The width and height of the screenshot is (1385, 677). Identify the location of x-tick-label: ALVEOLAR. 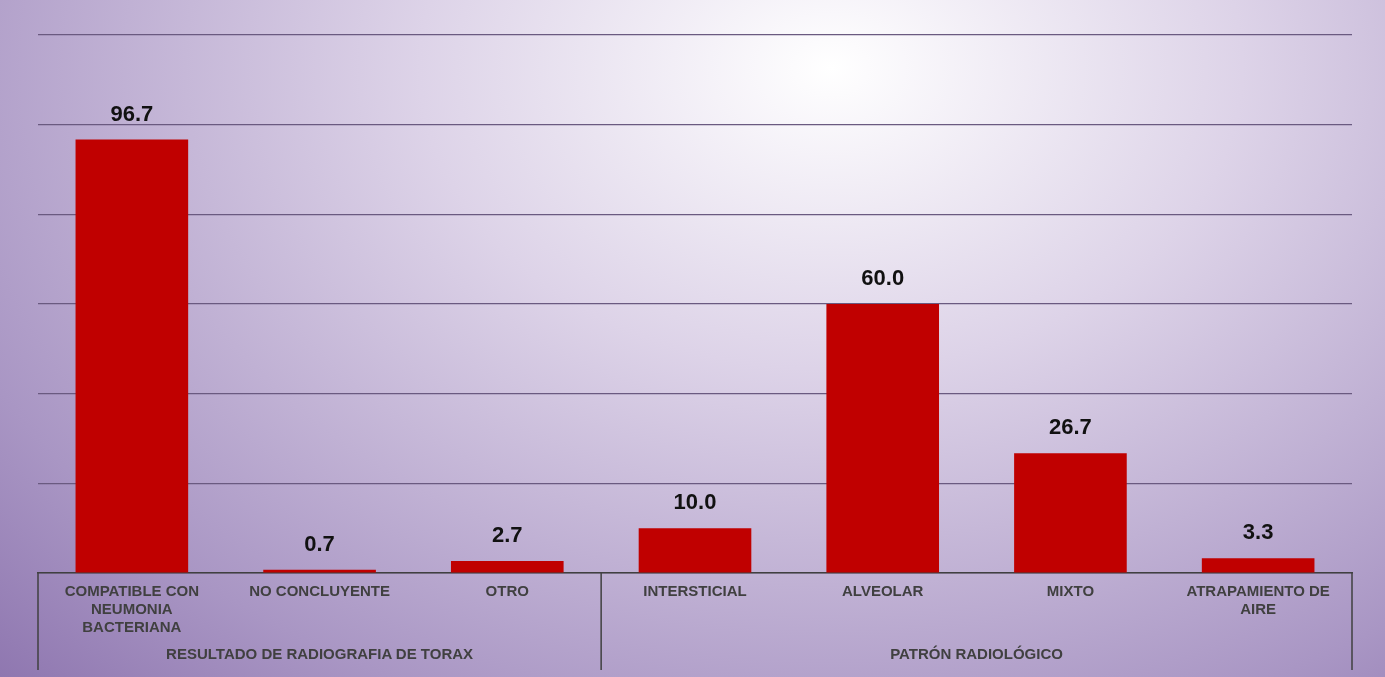
(883, 591).